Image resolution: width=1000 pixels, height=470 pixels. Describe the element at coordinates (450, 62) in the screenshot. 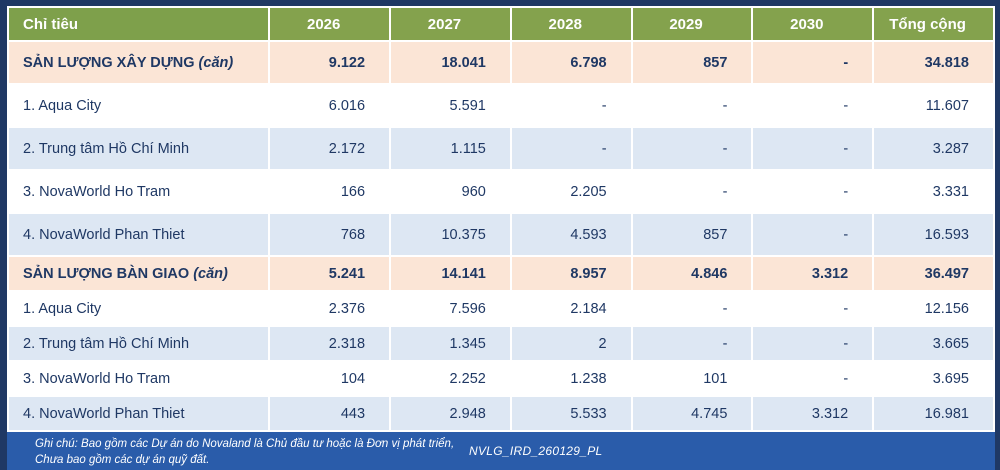

I see `value-cell: 18.041` at that location.